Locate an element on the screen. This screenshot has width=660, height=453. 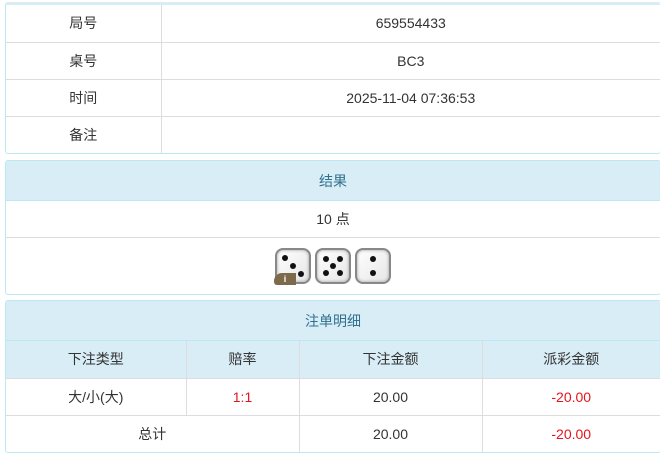
total-payout: -20.00 is located at coordinates (570, 433).